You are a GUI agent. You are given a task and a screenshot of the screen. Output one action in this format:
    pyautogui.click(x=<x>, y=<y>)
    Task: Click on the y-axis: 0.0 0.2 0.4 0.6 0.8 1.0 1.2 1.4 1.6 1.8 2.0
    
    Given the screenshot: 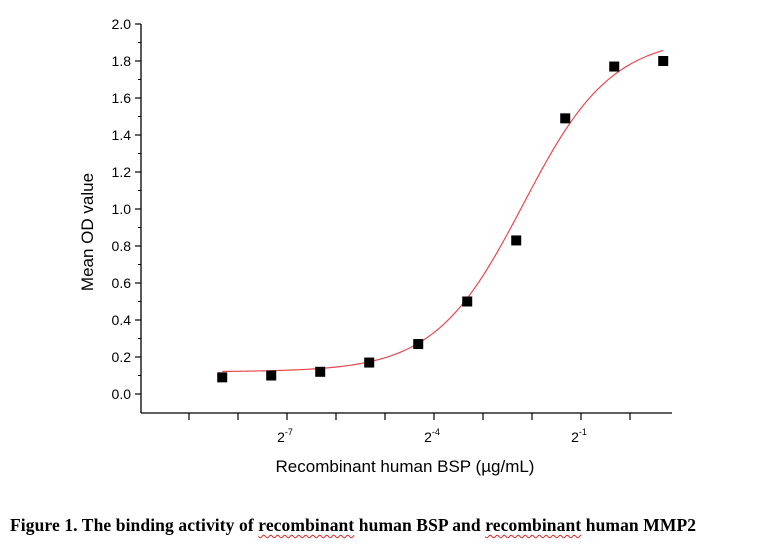 What is the action you would take?
    pyautogui.click(x=127, y=214)
    